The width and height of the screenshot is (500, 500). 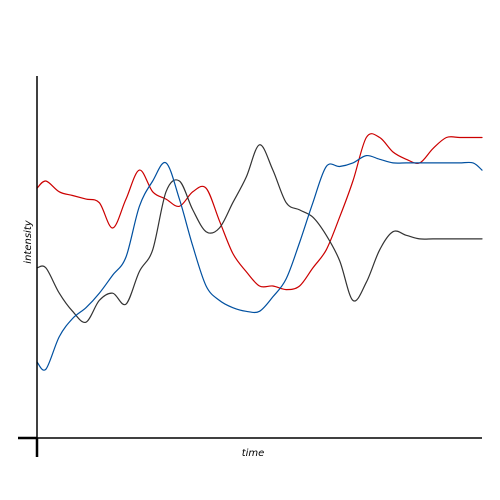 What do you see at coordinates (28, 241) in the screenshot?
I see `y-axis-label: intensity` at bounding box center [28, 241].